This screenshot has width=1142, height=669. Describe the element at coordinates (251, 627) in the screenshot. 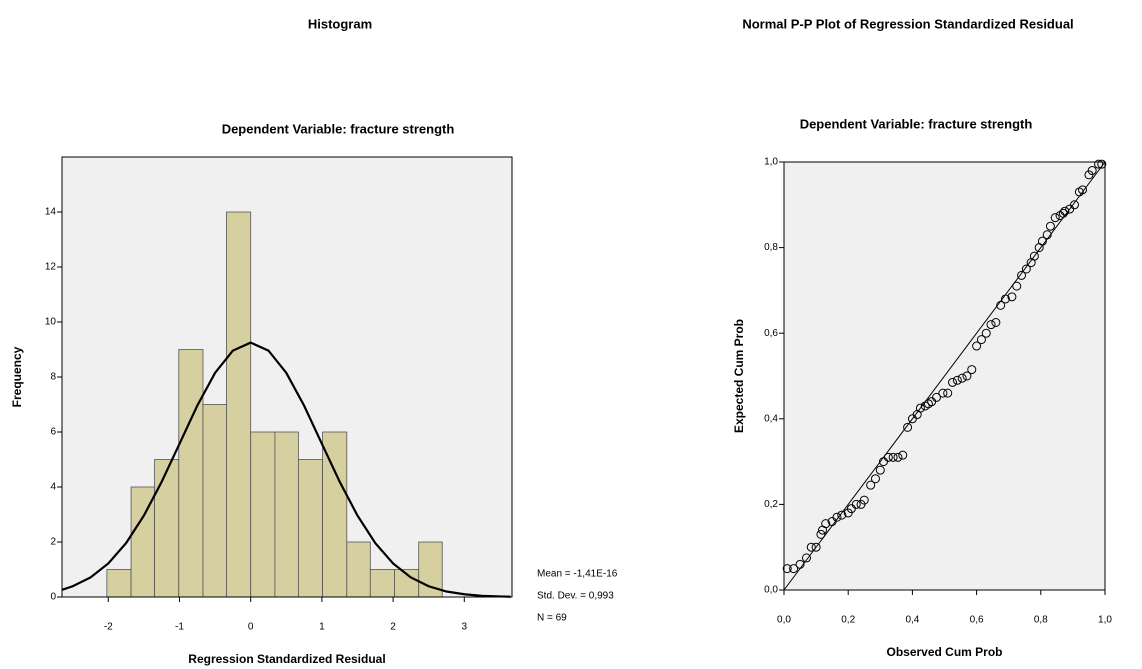

I see `x-tick-label: 0` at that location.